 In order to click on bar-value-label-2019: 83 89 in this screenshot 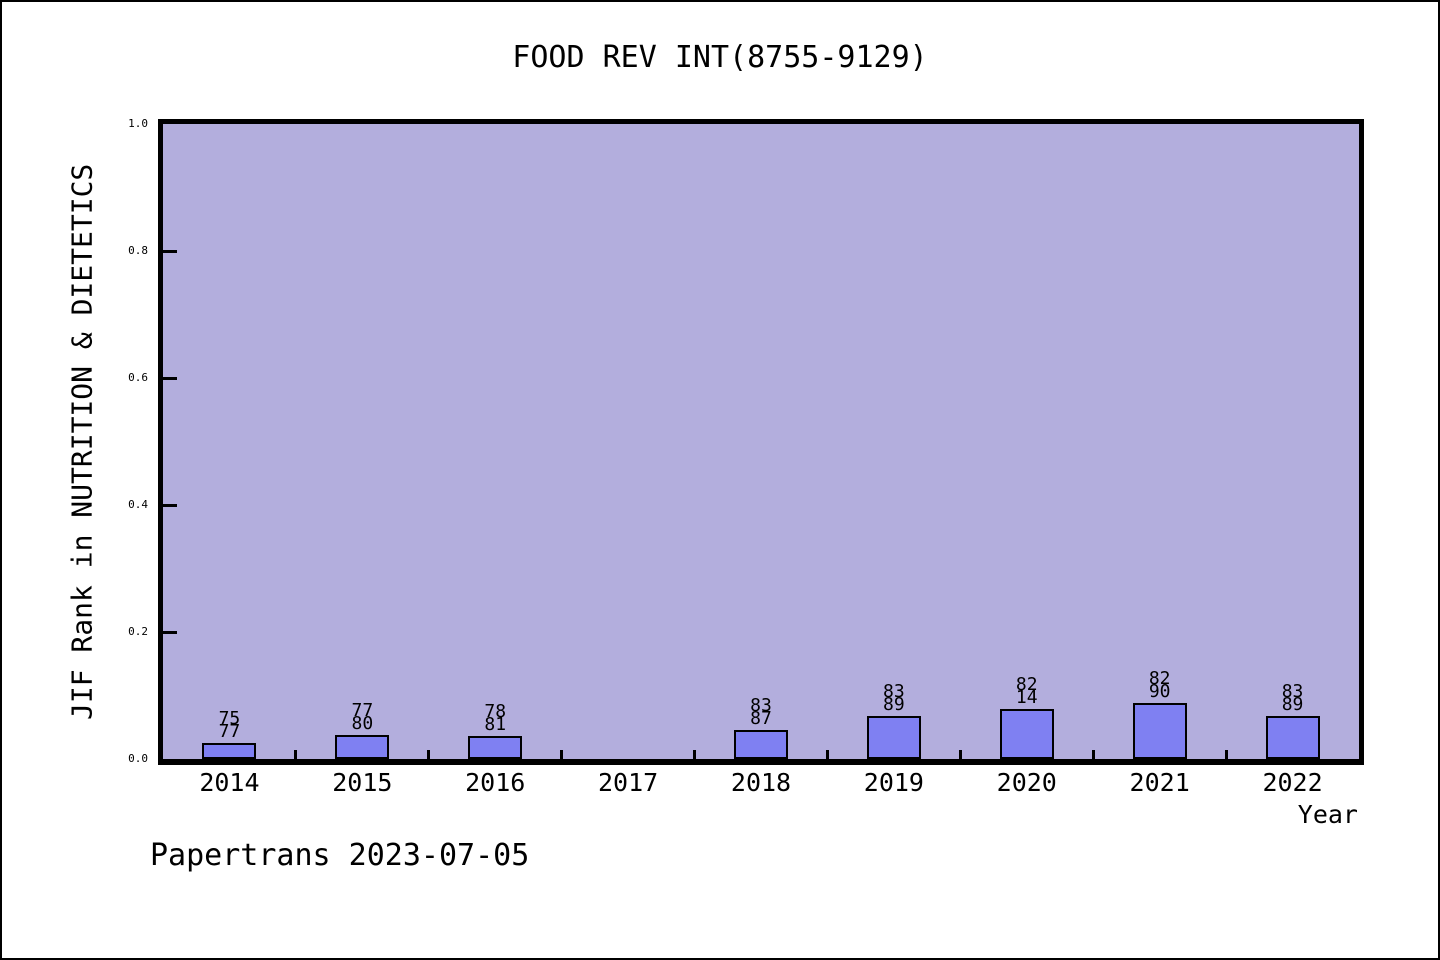, I will do `click(894, 698)`.